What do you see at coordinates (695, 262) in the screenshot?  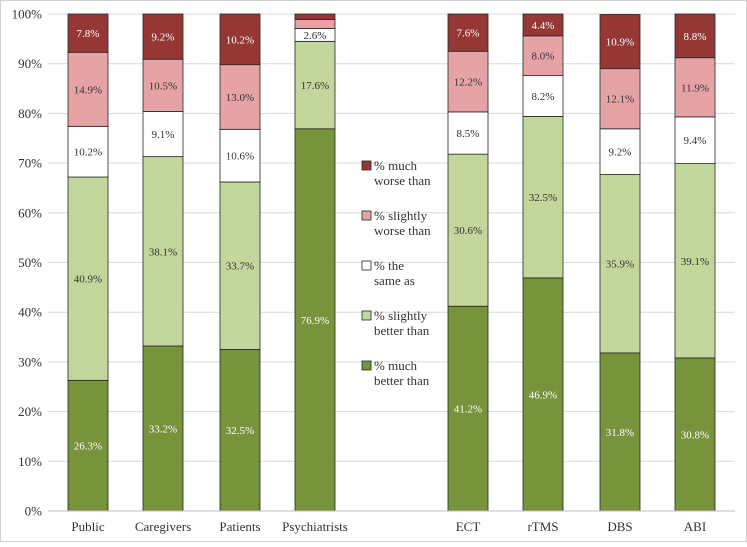 I see `data-label: 39.1%` at bounding box center [695, 262].